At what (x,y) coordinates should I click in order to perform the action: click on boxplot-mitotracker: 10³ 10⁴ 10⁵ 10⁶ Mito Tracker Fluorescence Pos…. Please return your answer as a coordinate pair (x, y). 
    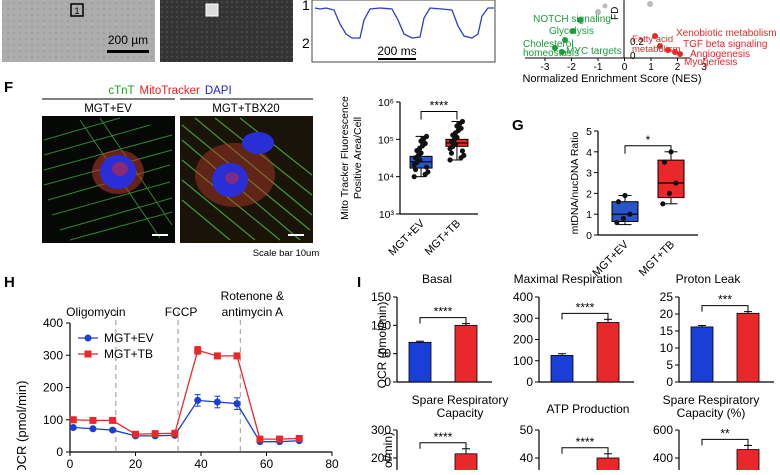
    Looking at the image, I should click on (408, 177).